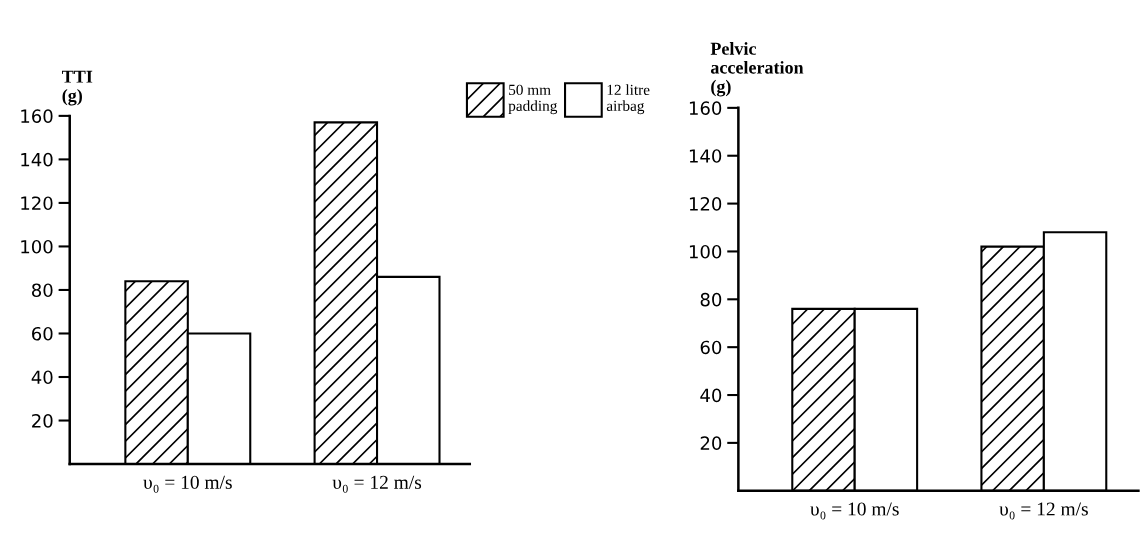 Image resolution: width=1143 pixels, height=534 pixels. What do you see at coordinates (628, 99) in the screenshot?
I see `legend-label: 12 litre airbag` at bounding box center [628, 99].